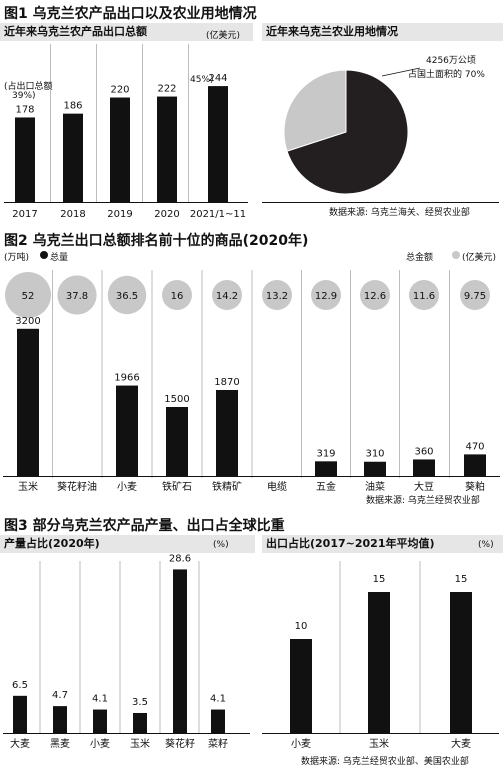 This screenshot has height=770, width=503. What do you see at coordinates (456, 255) in the screenshot?
I see `legend-value-marker` at bounding box center [456, 255].